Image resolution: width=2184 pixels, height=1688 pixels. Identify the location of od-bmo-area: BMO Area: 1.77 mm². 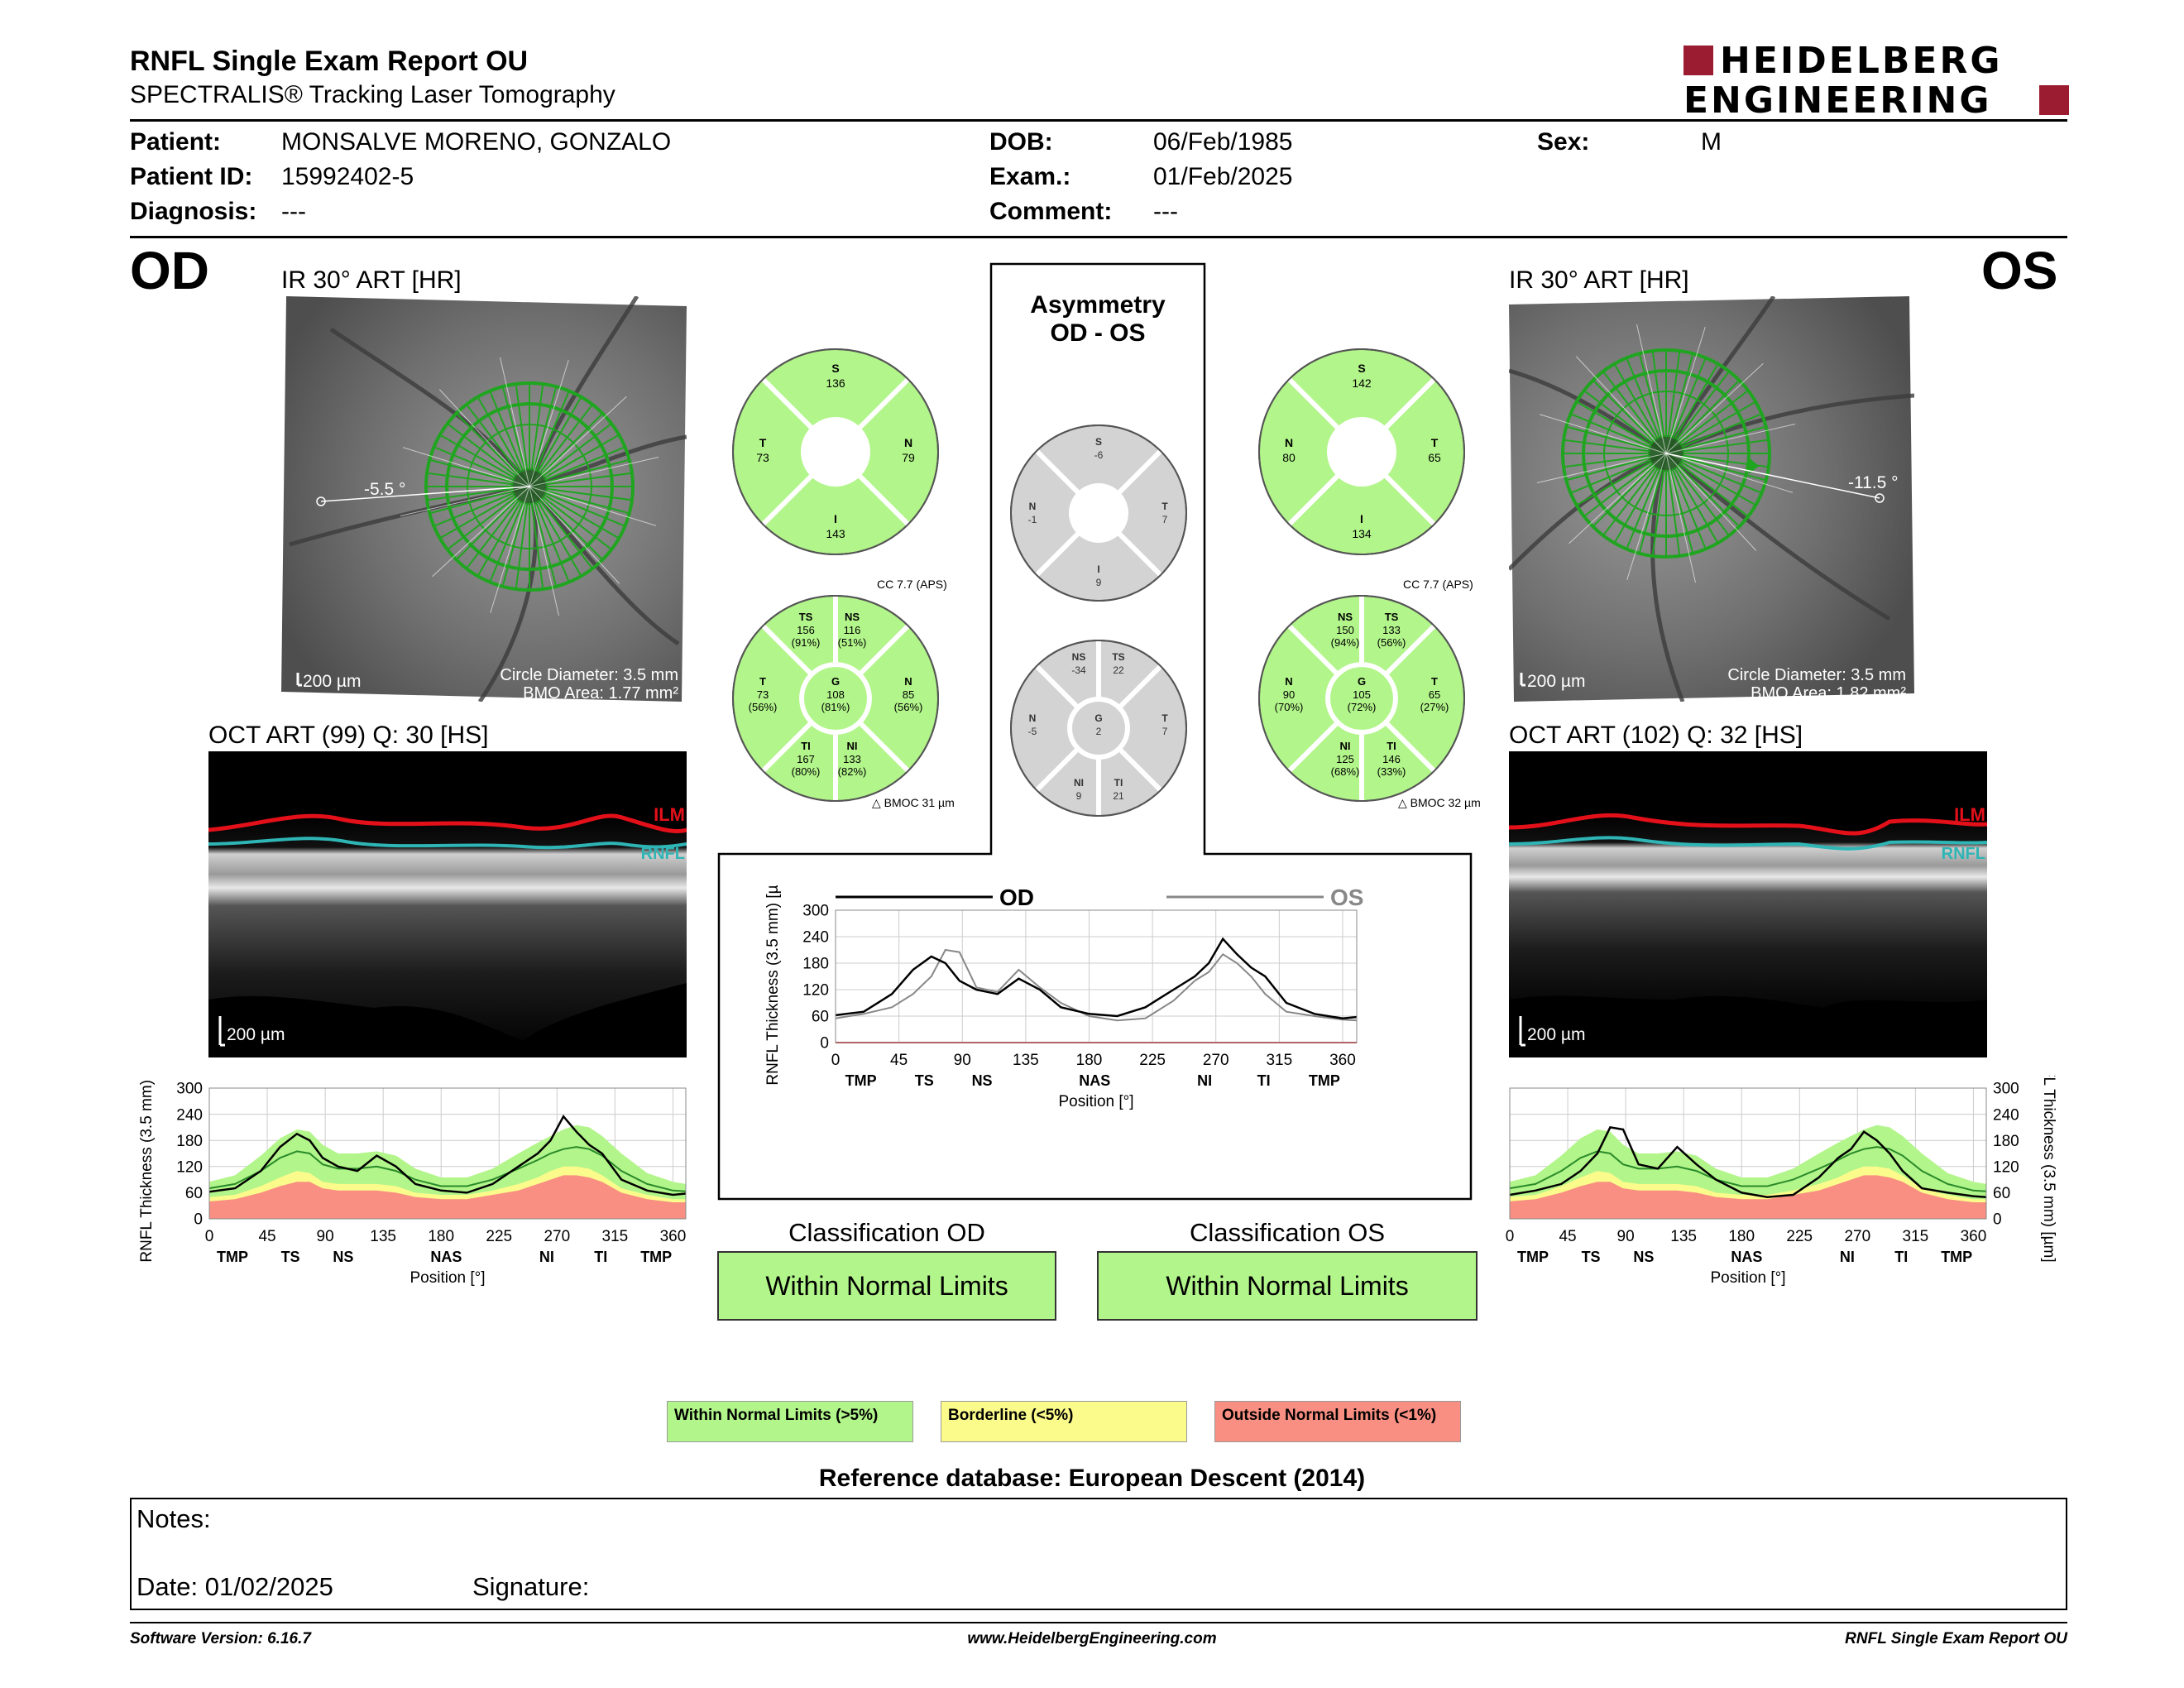
(600, 693).